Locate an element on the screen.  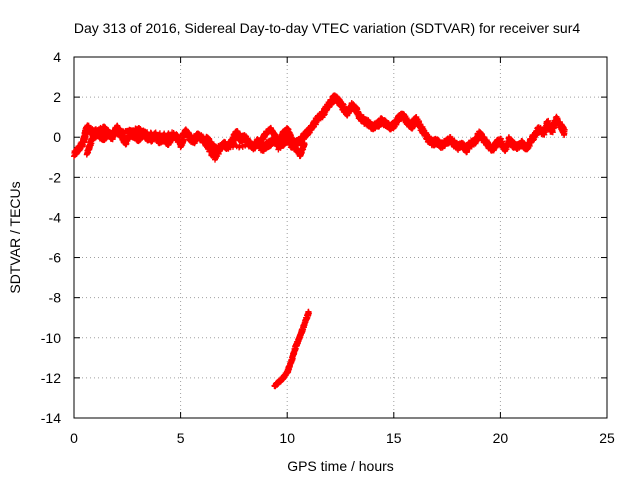
x-tick-label: 15 is located at coordinates (394, 438).